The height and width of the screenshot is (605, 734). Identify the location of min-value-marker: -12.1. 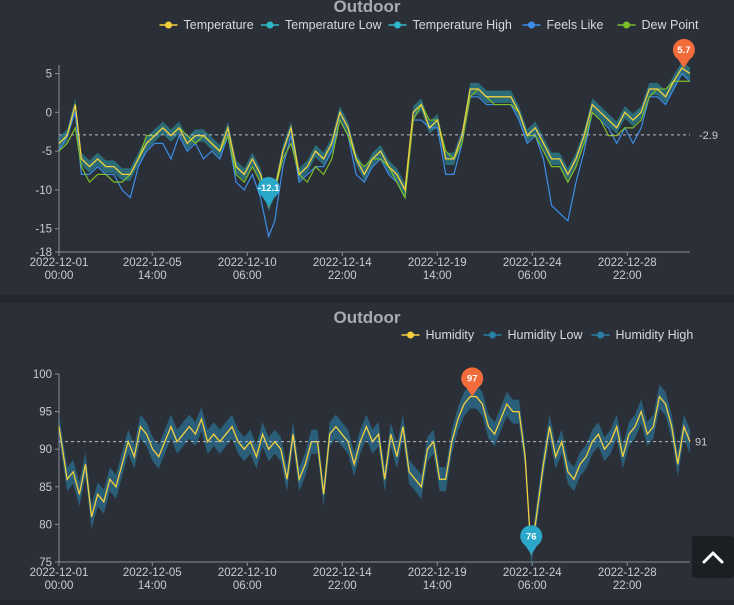
(268, 191).